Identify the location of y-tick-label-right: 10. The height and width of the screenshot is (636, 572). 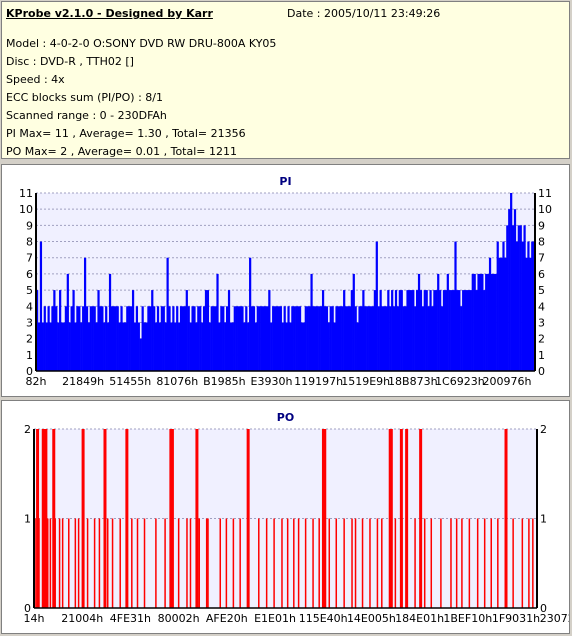
(545, 209).